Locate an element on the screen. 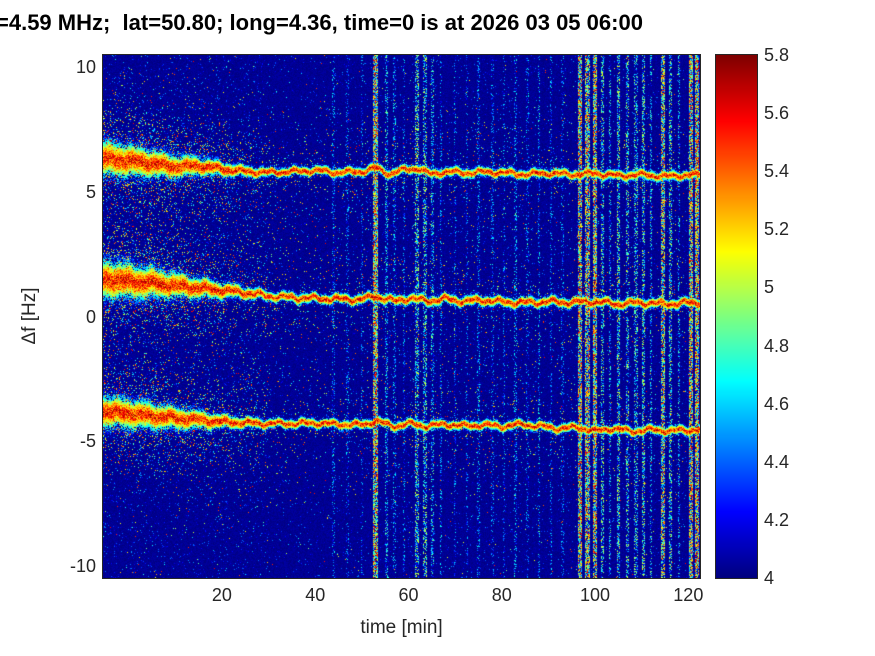  x-tick-label: 40 is located at coordinates (315, 595).